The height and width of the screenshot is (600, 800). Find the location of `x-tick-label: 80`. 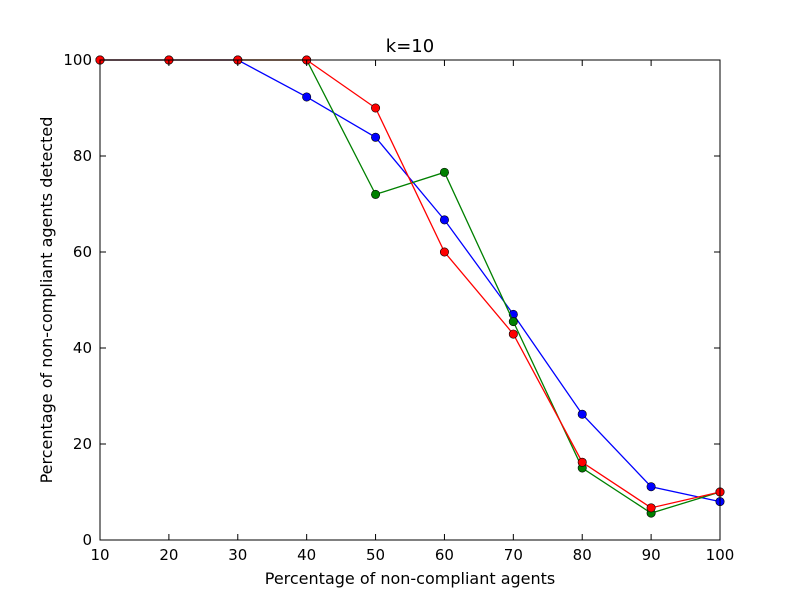

x-tick-label: 80 is located at coordinates (582, 555).